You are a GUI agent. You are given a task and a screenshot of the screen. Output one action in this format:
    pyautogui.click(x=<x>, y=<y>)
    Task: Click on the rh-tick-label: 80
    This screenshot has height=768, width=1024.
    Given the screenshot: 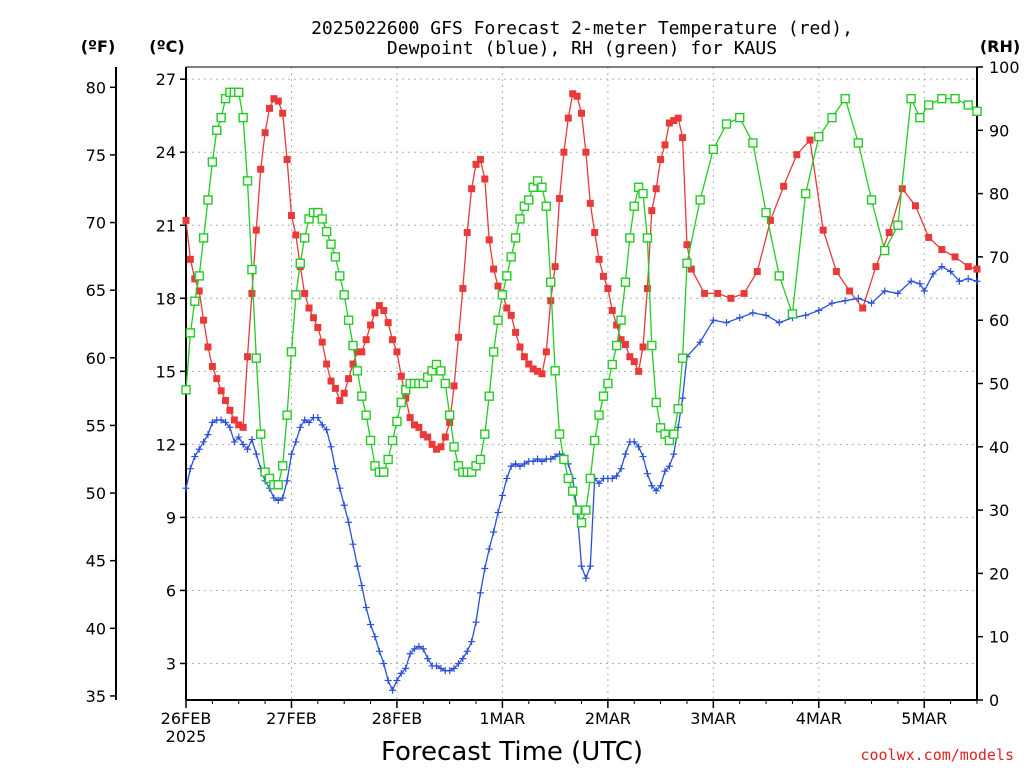 What is the action you would take?
    pyautogui.click(x=999, y=194)
    